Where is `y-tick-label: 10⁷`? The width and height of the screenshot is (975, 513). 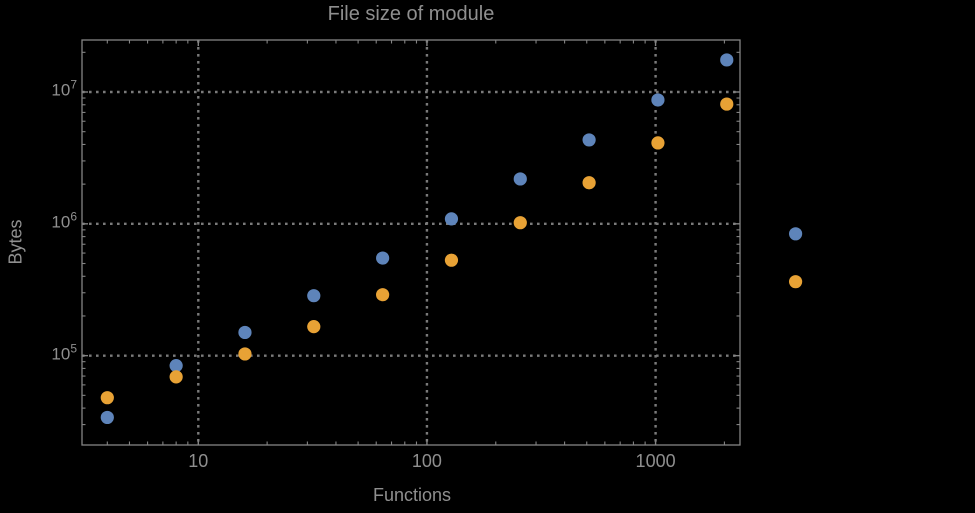
y-tick-label: 10⁷ is located at coordinates (64, 88).